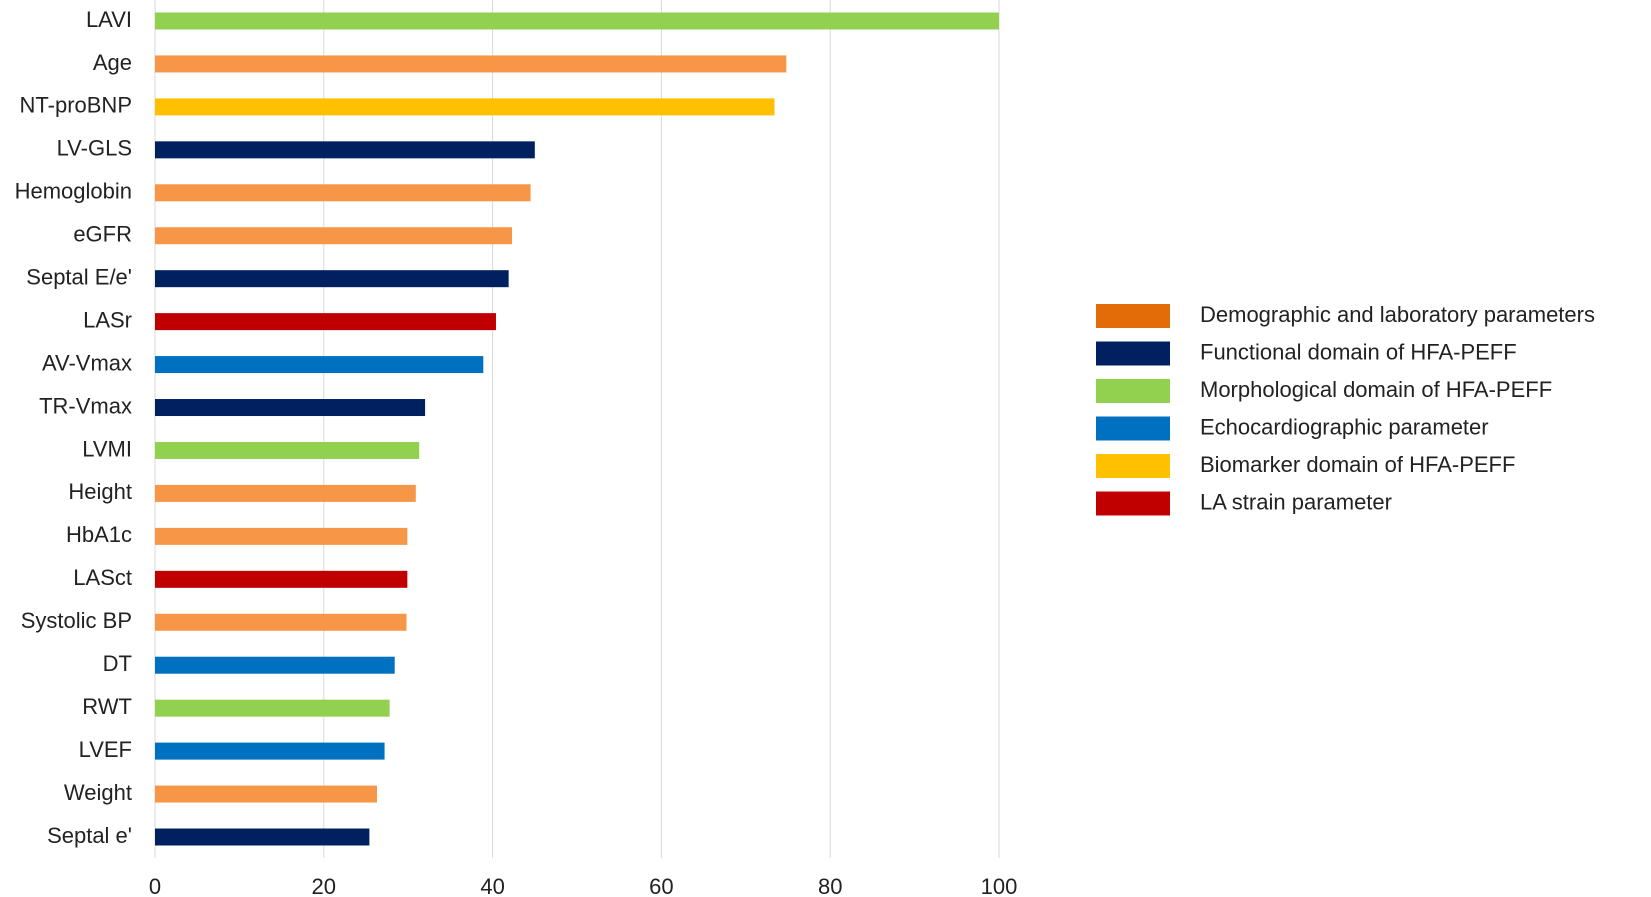  Describe the element at coordinates (100, 491) in the screenshot. I see `y-tick-label: Height` at that location.